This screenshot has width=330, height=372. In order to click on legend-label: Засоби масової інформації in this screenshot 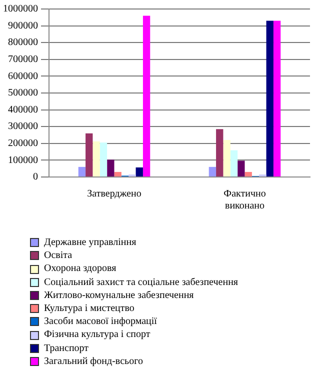, I will do `click(100, 321)`.